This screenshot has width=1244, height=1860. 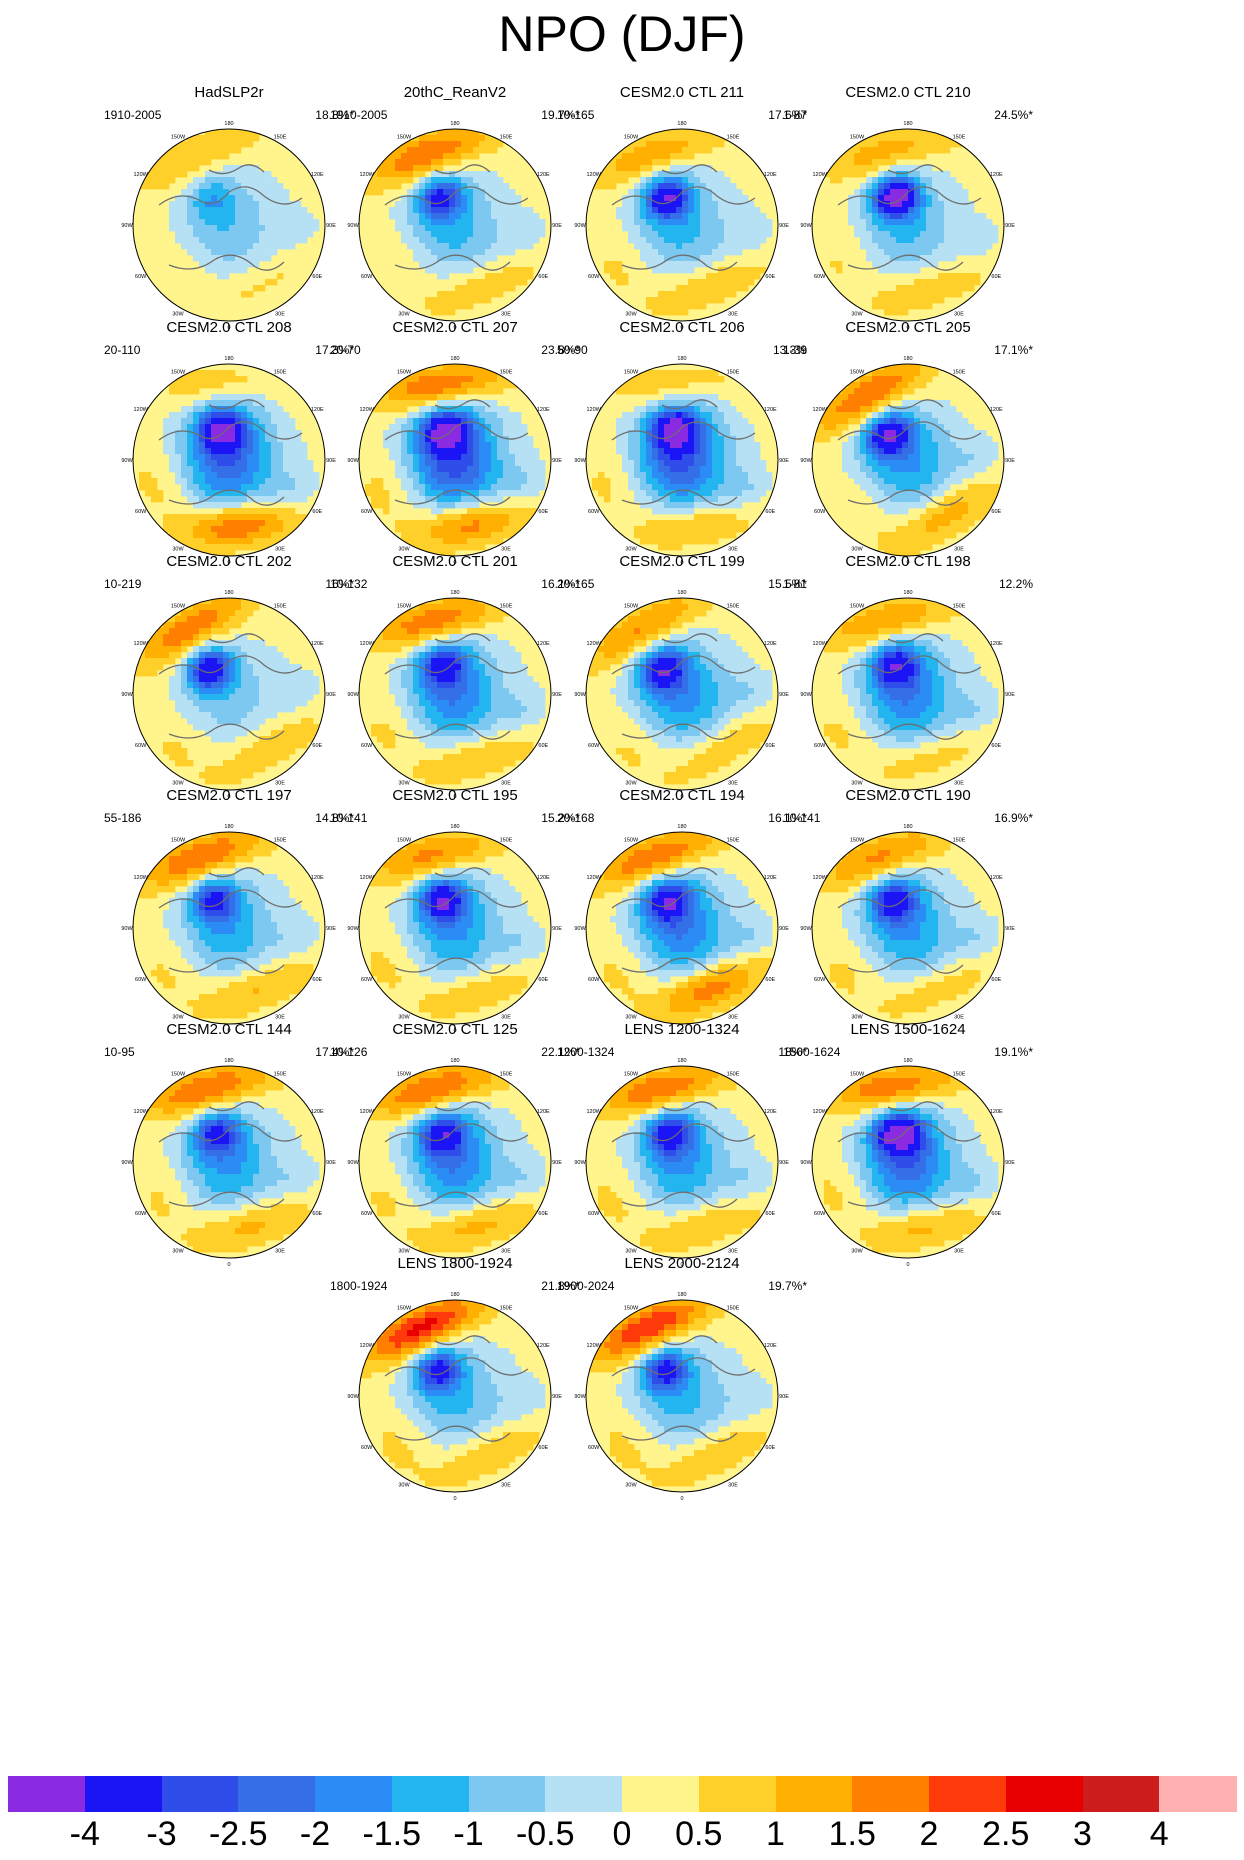 I want to click on panel-variance-percent: 19.7%*, so click(x=560, y=115).